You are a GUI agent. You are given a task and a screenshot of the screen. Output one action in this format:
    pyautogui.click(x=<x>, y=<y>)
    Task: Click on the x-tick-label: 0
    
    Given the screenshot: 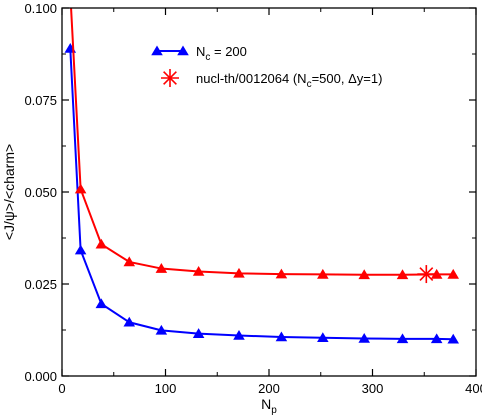 What is the action you would take?
    pyautogui.click(x=61, y=388)
    